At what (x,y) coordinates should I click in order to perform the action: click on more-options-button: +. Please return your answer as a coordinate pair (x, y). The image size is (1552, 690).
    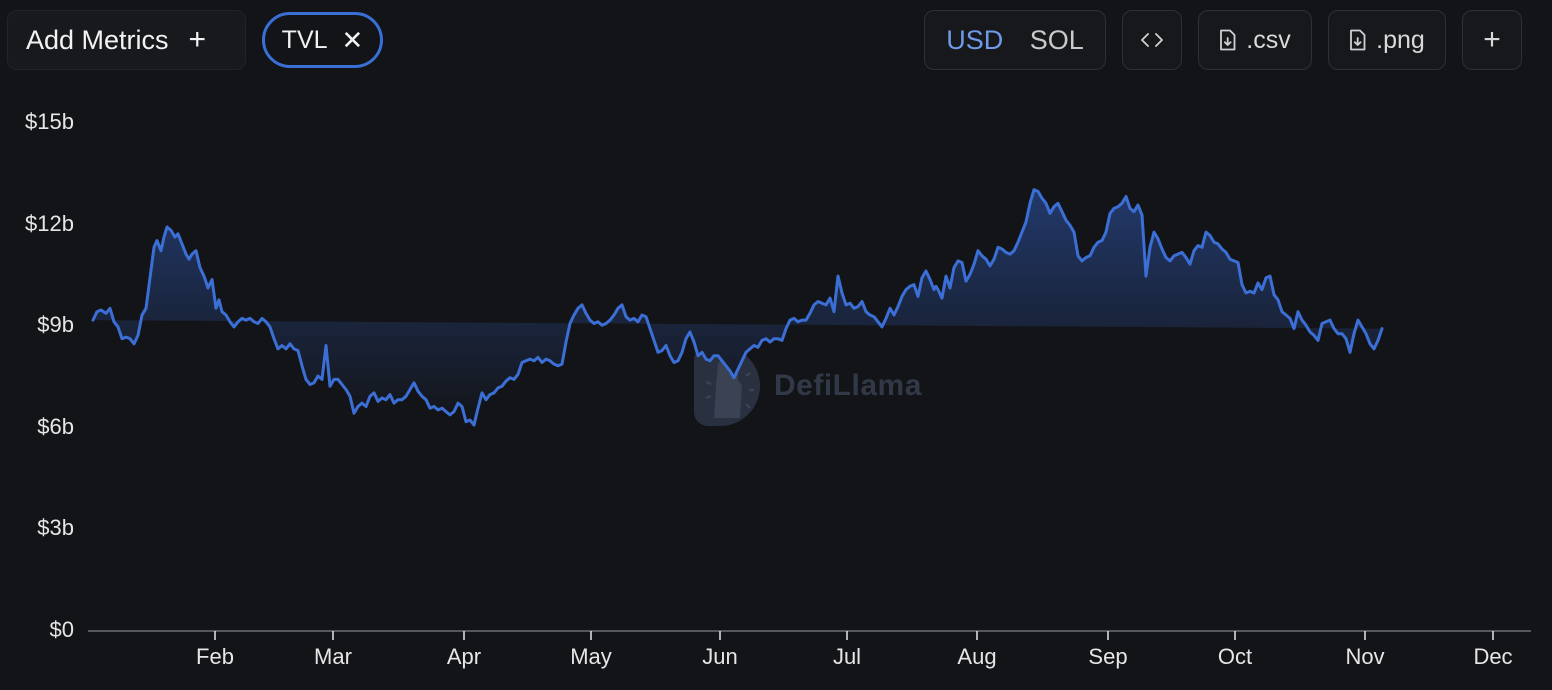
    Looking at the image, I should click on (1492, 40).